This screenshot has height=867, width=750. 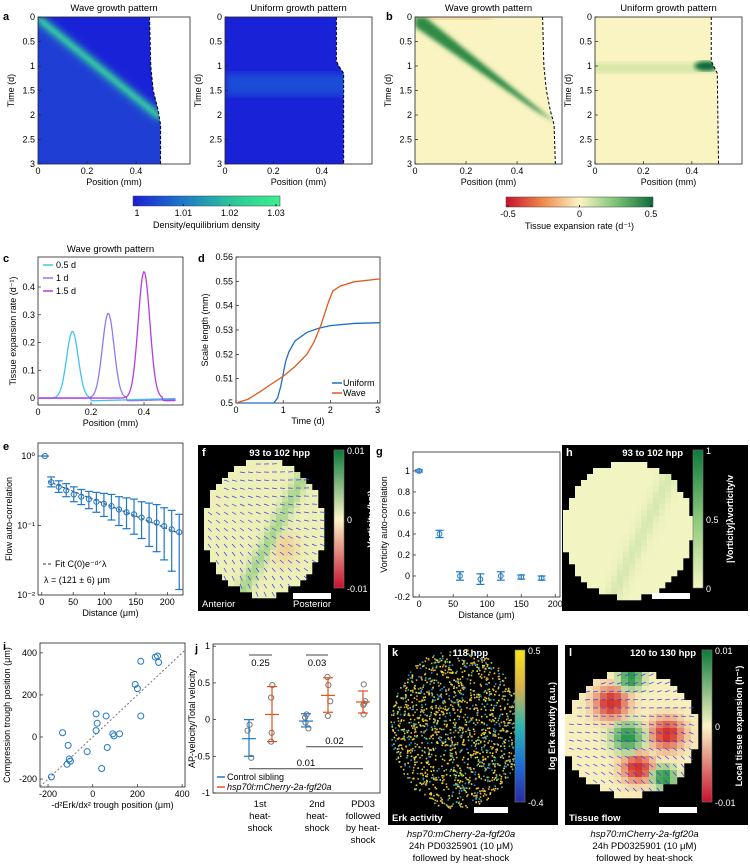 I want to click on y-tick-label: 0.5, so click(x=28, y=42).